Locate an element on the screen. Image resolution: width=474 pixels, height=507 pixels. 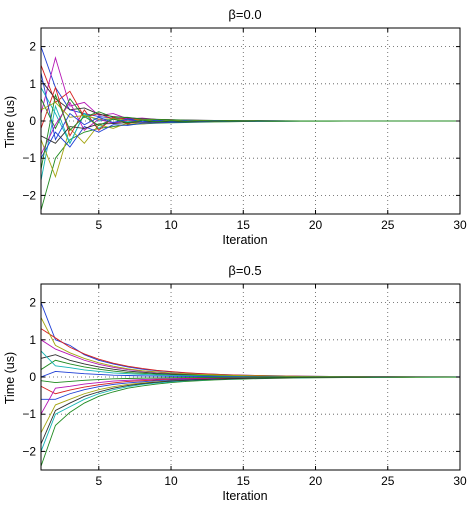
subplot-title: β=0.0 is located at coordinates (244, 14).